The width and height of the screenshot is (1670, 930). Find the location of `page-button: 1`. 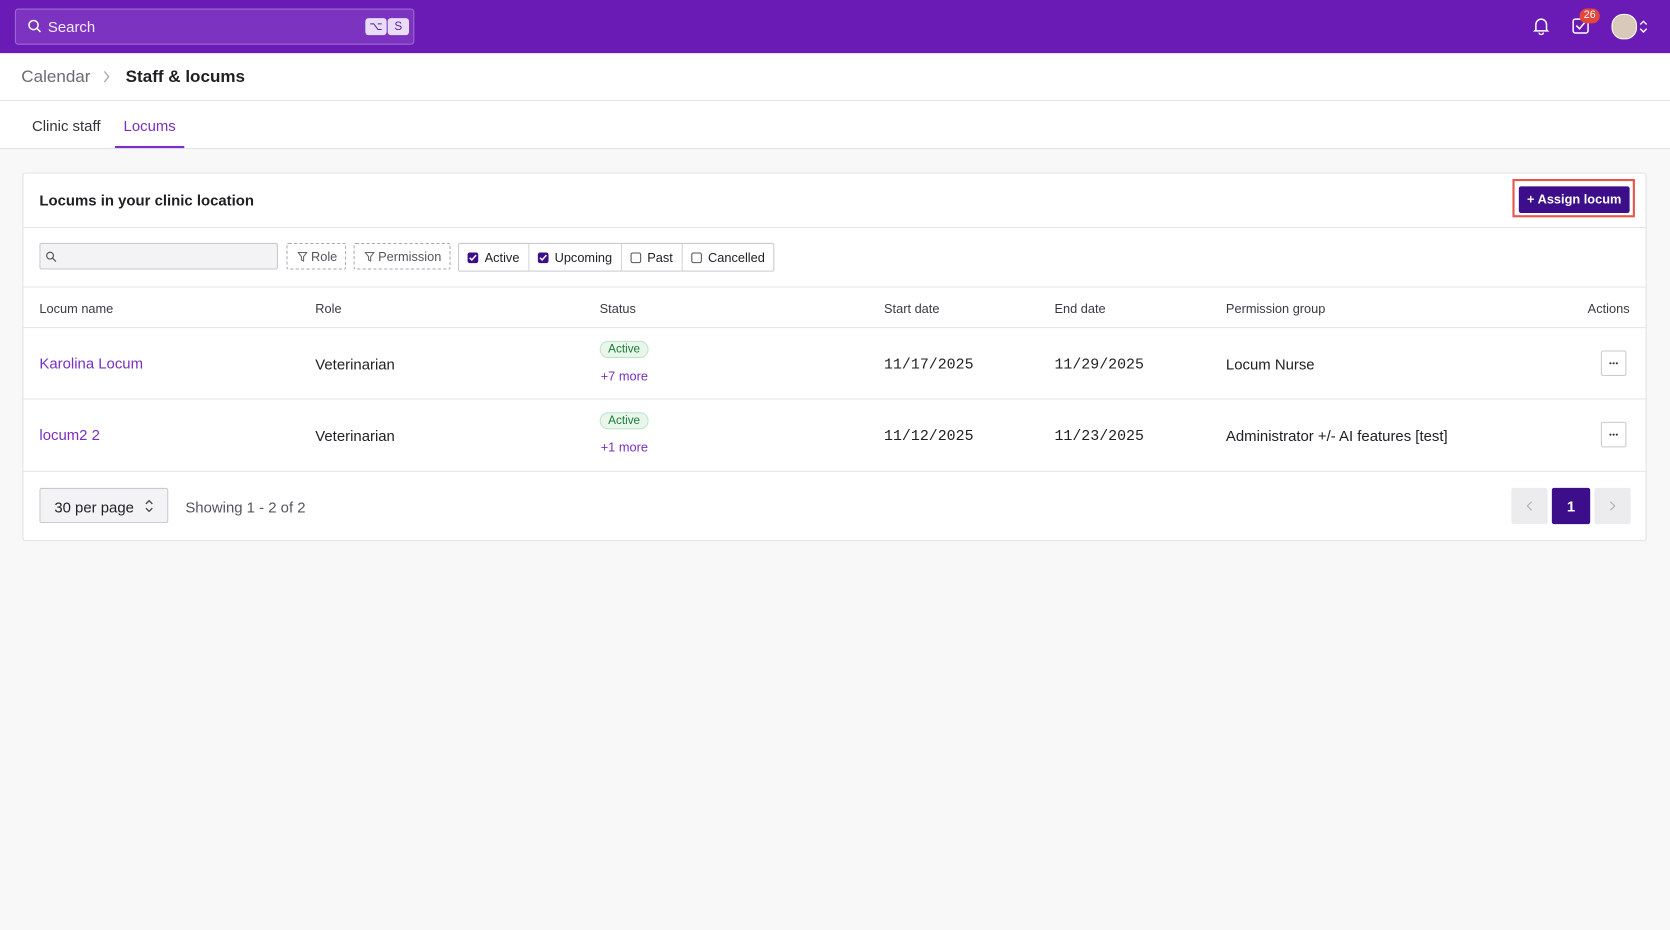

page-button: 1 is located at coordinates (1571, 506).